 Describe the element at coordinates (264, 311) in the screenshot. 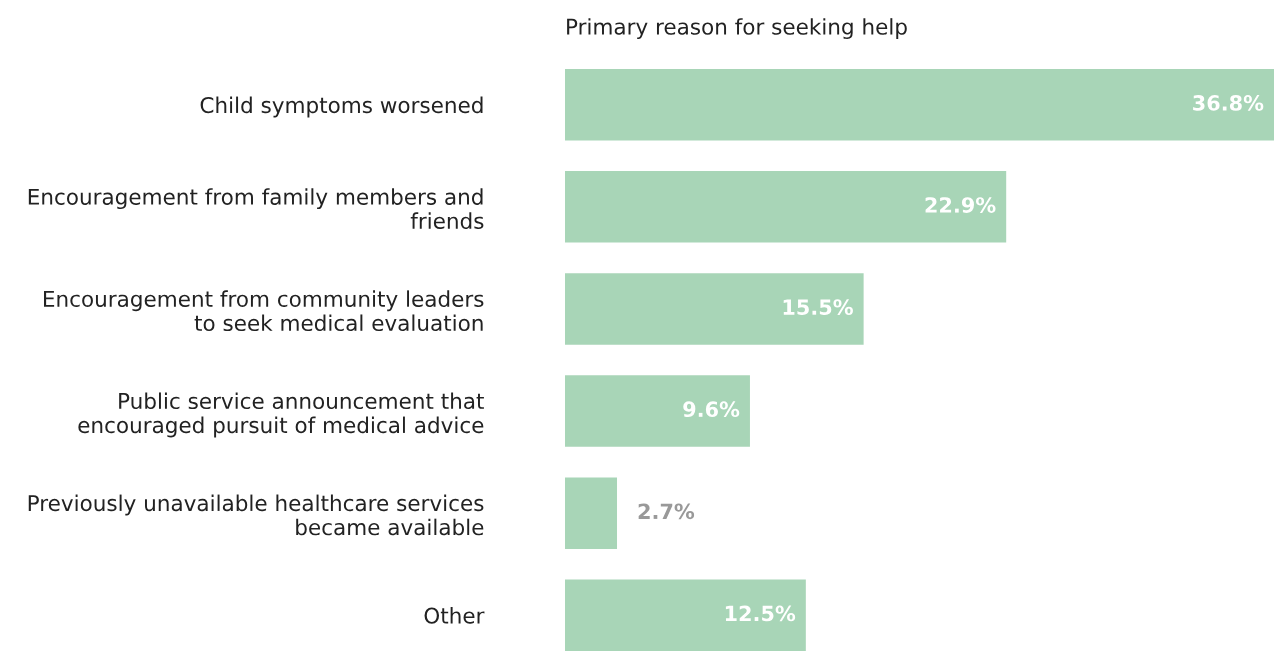

I see `y-tick-label: Encouragement from community leaders to seek medical evaluation` at that location.